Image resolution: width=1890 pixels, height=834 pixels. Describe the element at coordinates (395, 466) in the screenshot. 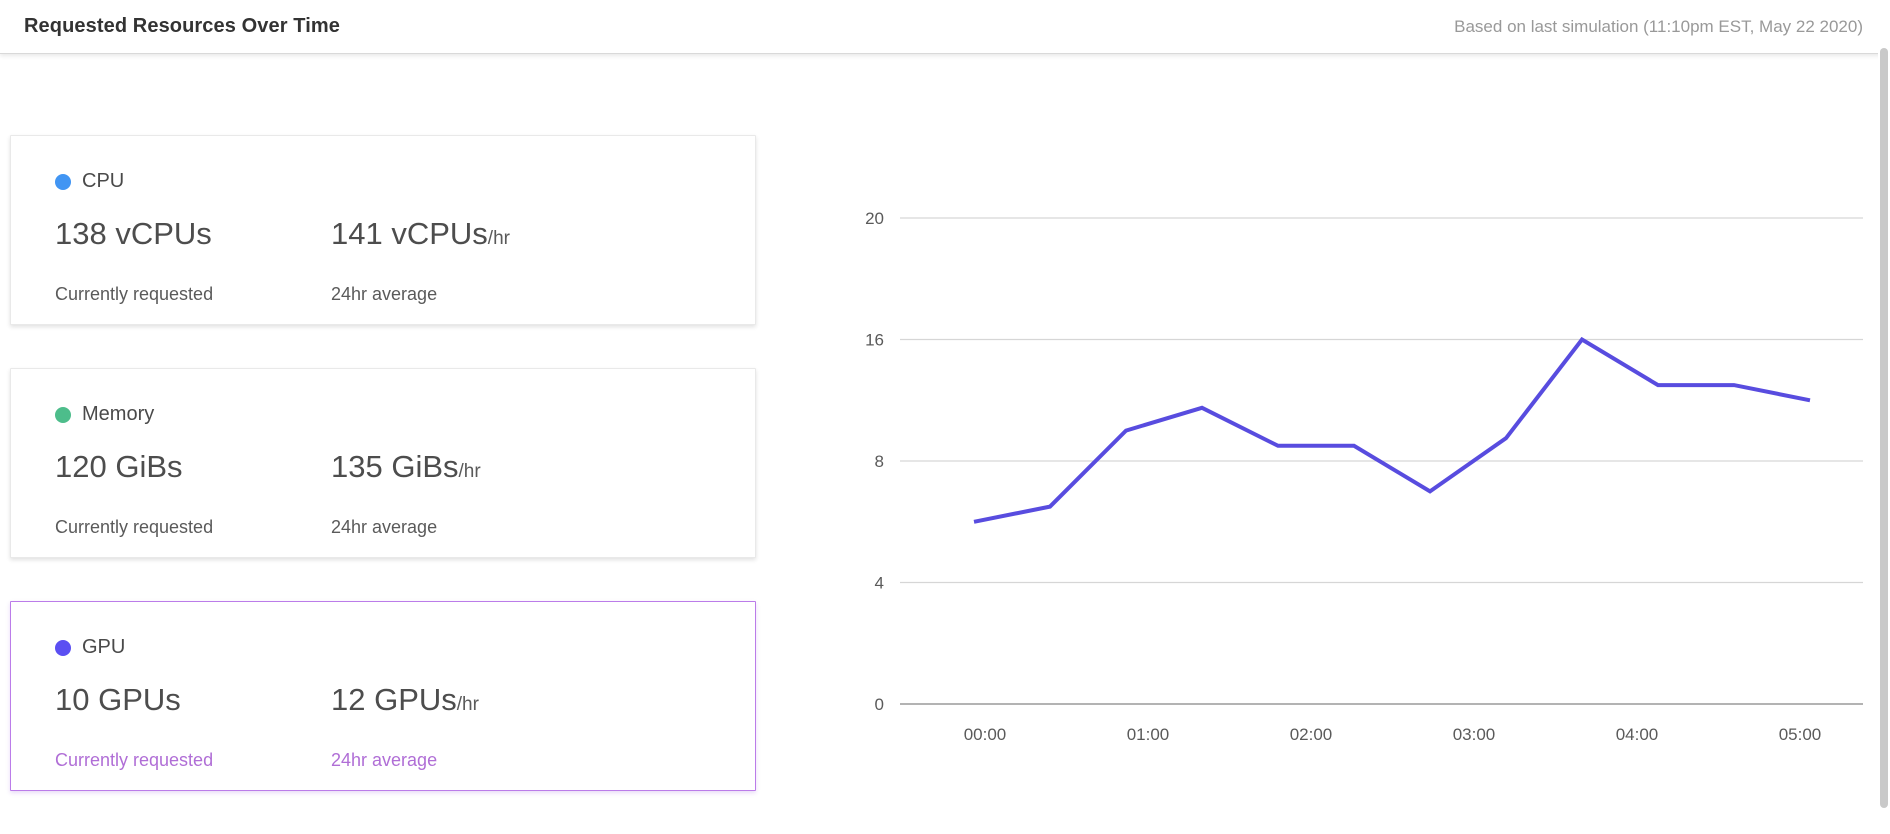

I see `average-value: 135 GiBs` at that location.